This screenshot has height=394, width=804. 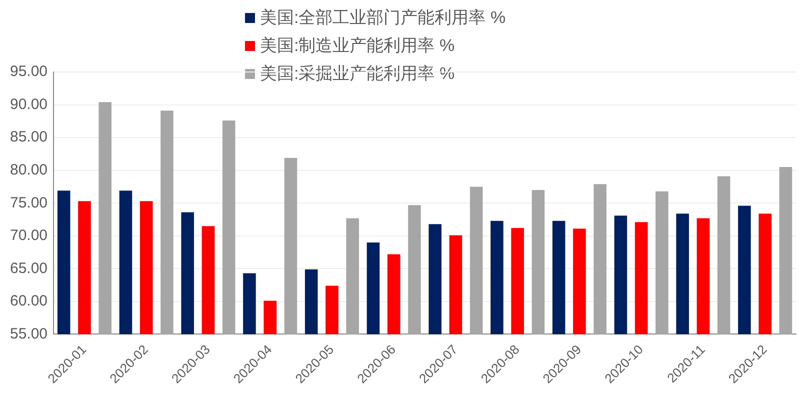 I want to click on y-tick-label: 80.00, so click(x=29, y=169).